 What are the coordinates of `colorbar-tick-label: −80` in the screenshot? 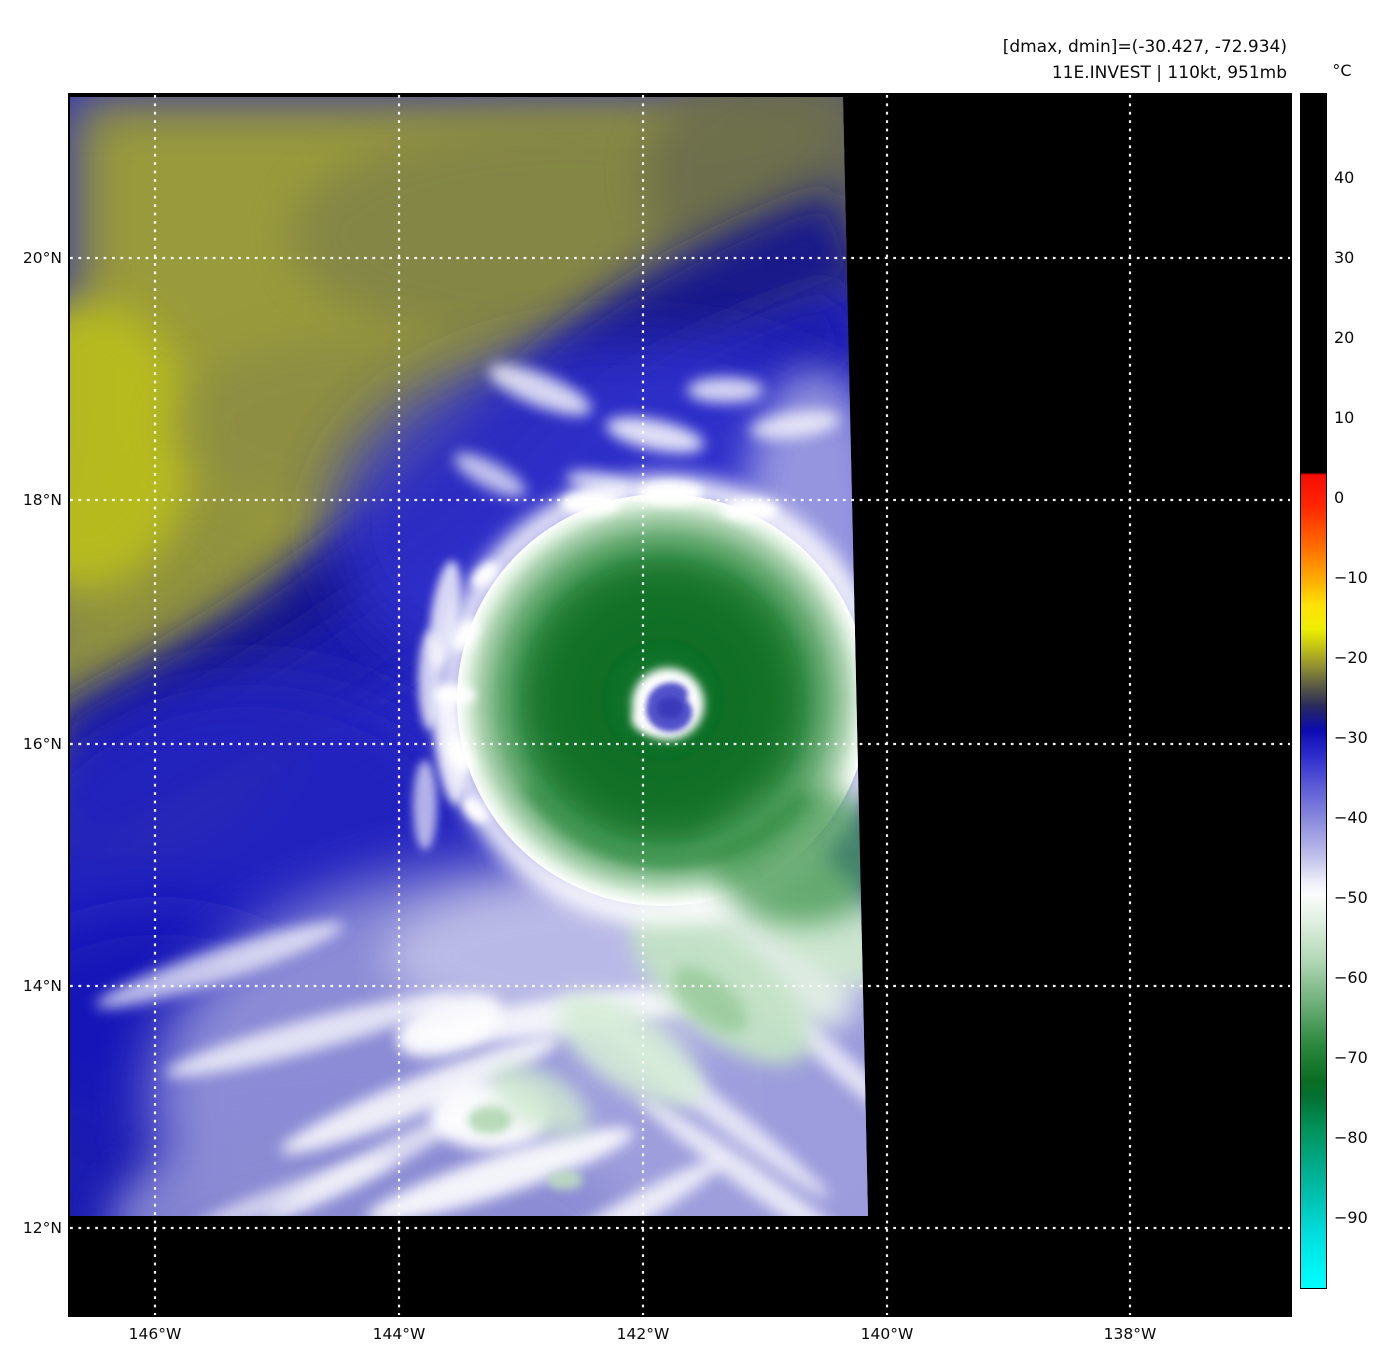 It's located at (1351, 1137).